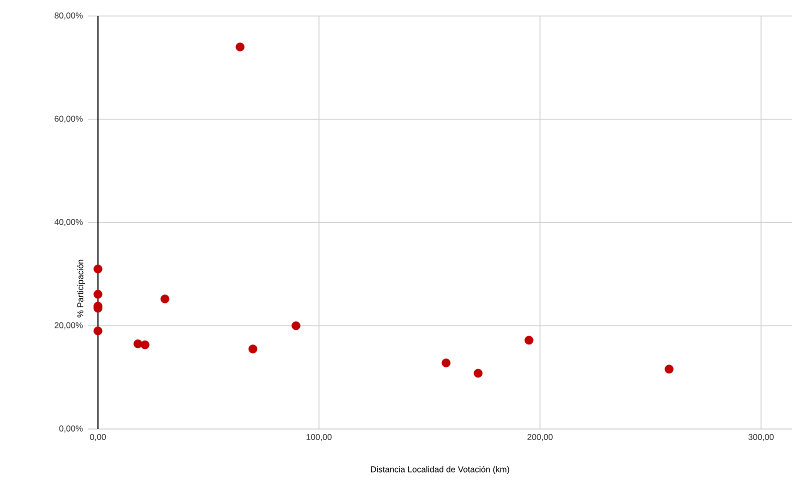  Describe the element at coordinates (440, 470) in the screenshot. I see `x-axis-title: Distancia Localidad de Votación (km)` at that location.